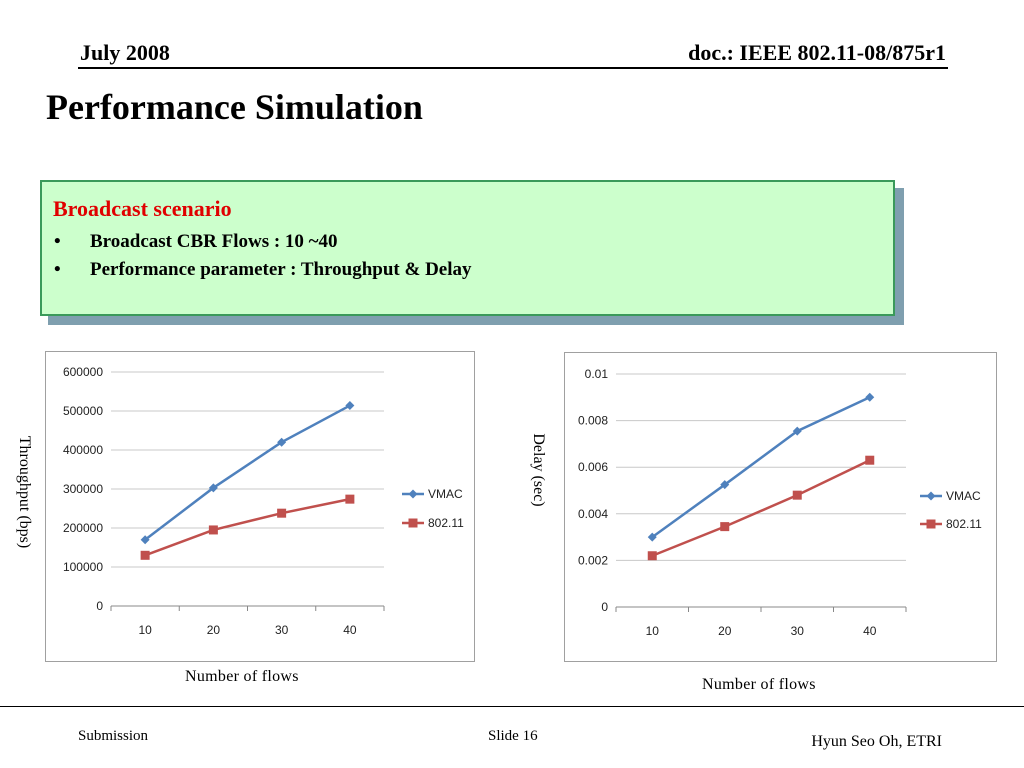 This screenshot has width=1024, height=768. What do you see at coordinates (876, 741) in the screenshot?
I see `footer-author: Hyun Seo Oh, ETRI` at bounding box center [876, 741].